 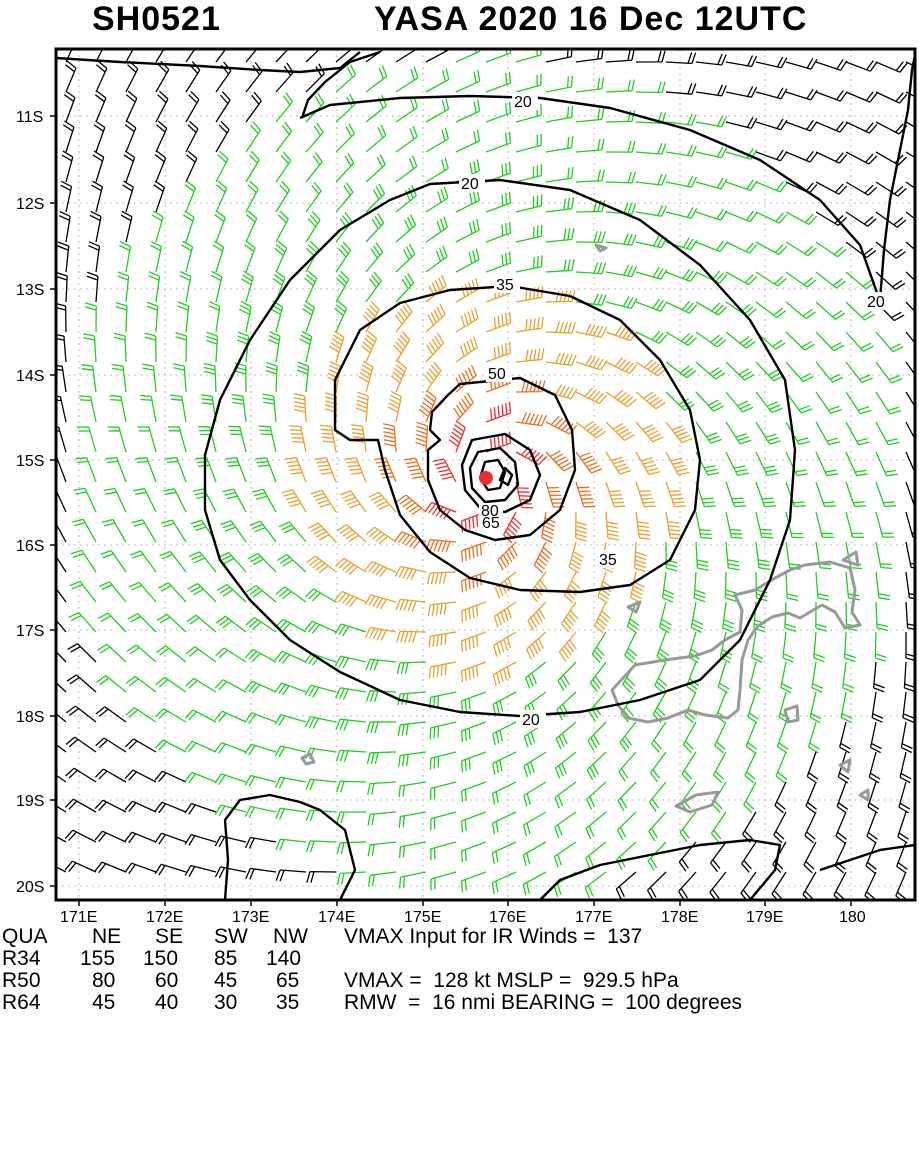 I want to click on lat-label: 12S, so click(x=30, y=204).